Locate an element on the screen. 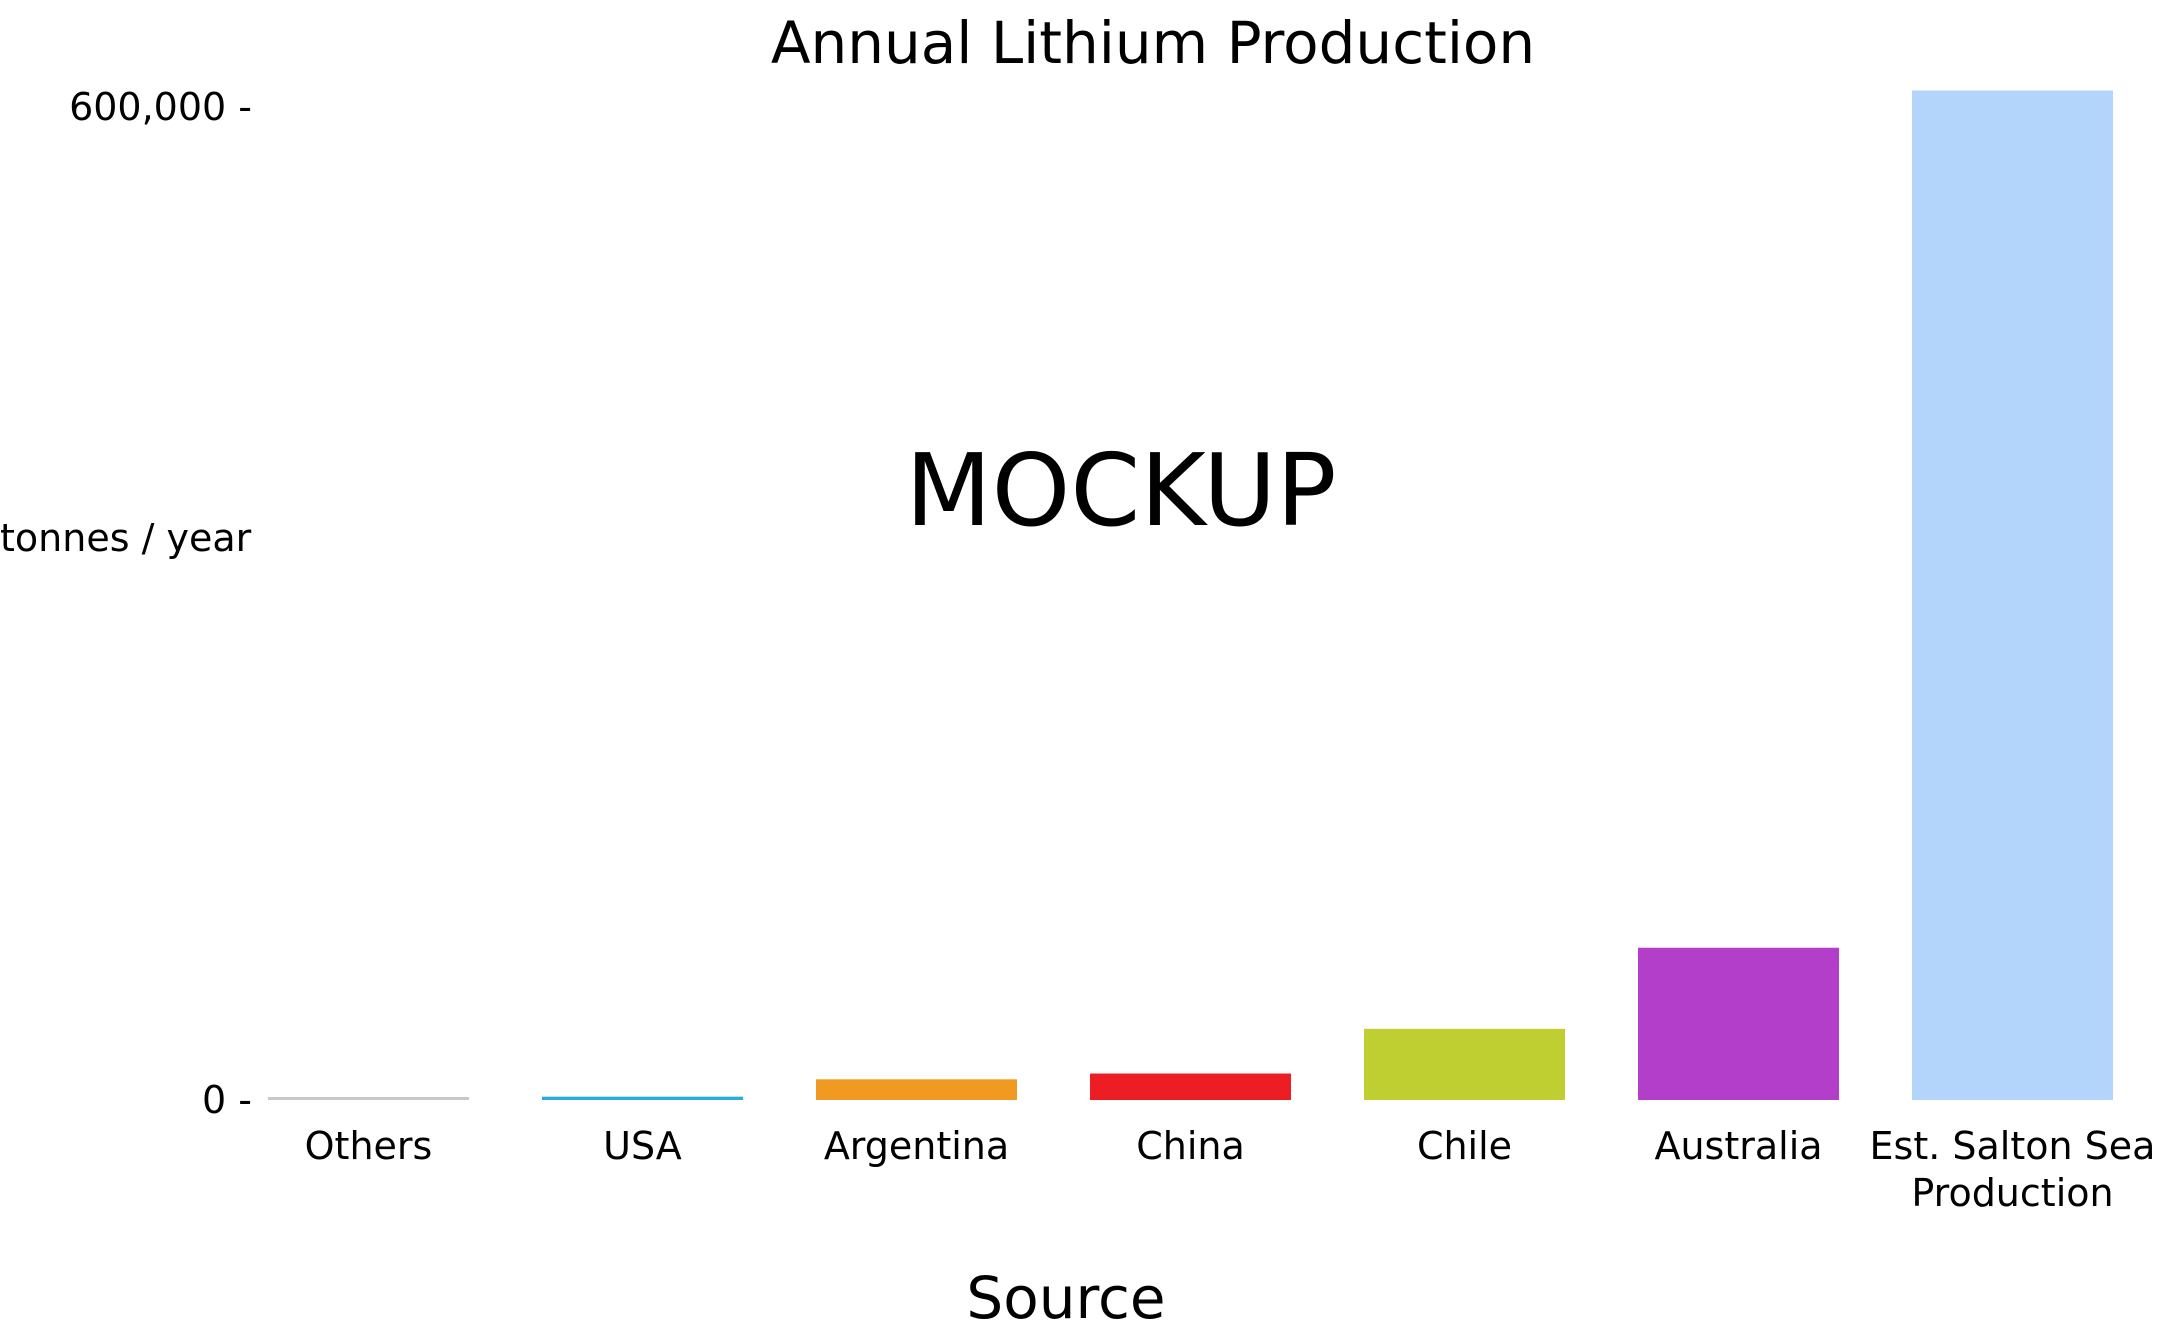 The width and height of the screenshot is (2166, 1334). x-tick-label-line: Argentina is located at coordinates (916, 1146).